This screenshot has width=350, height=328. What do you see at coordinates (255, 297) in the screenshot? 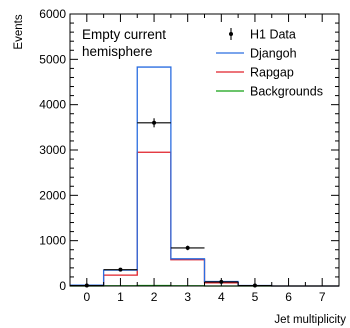
I see `x-tick-label: 5` at bounding box center [255, 297].